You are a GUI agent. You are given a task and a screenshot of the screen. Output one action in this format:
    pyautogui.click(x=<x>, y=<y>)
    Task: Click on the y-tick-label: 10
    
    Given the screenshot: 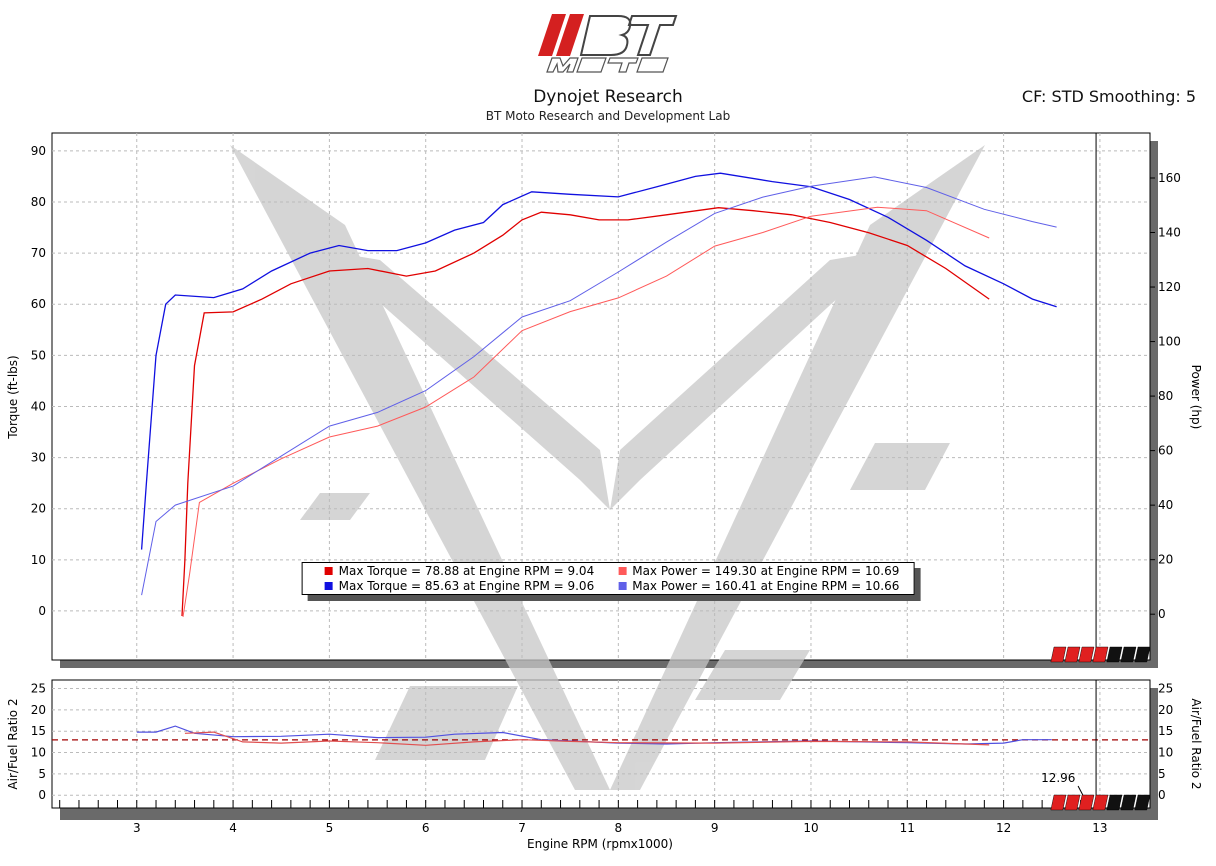 What is the action you would take?
    pyautogui.click(x=38, y=560)
    